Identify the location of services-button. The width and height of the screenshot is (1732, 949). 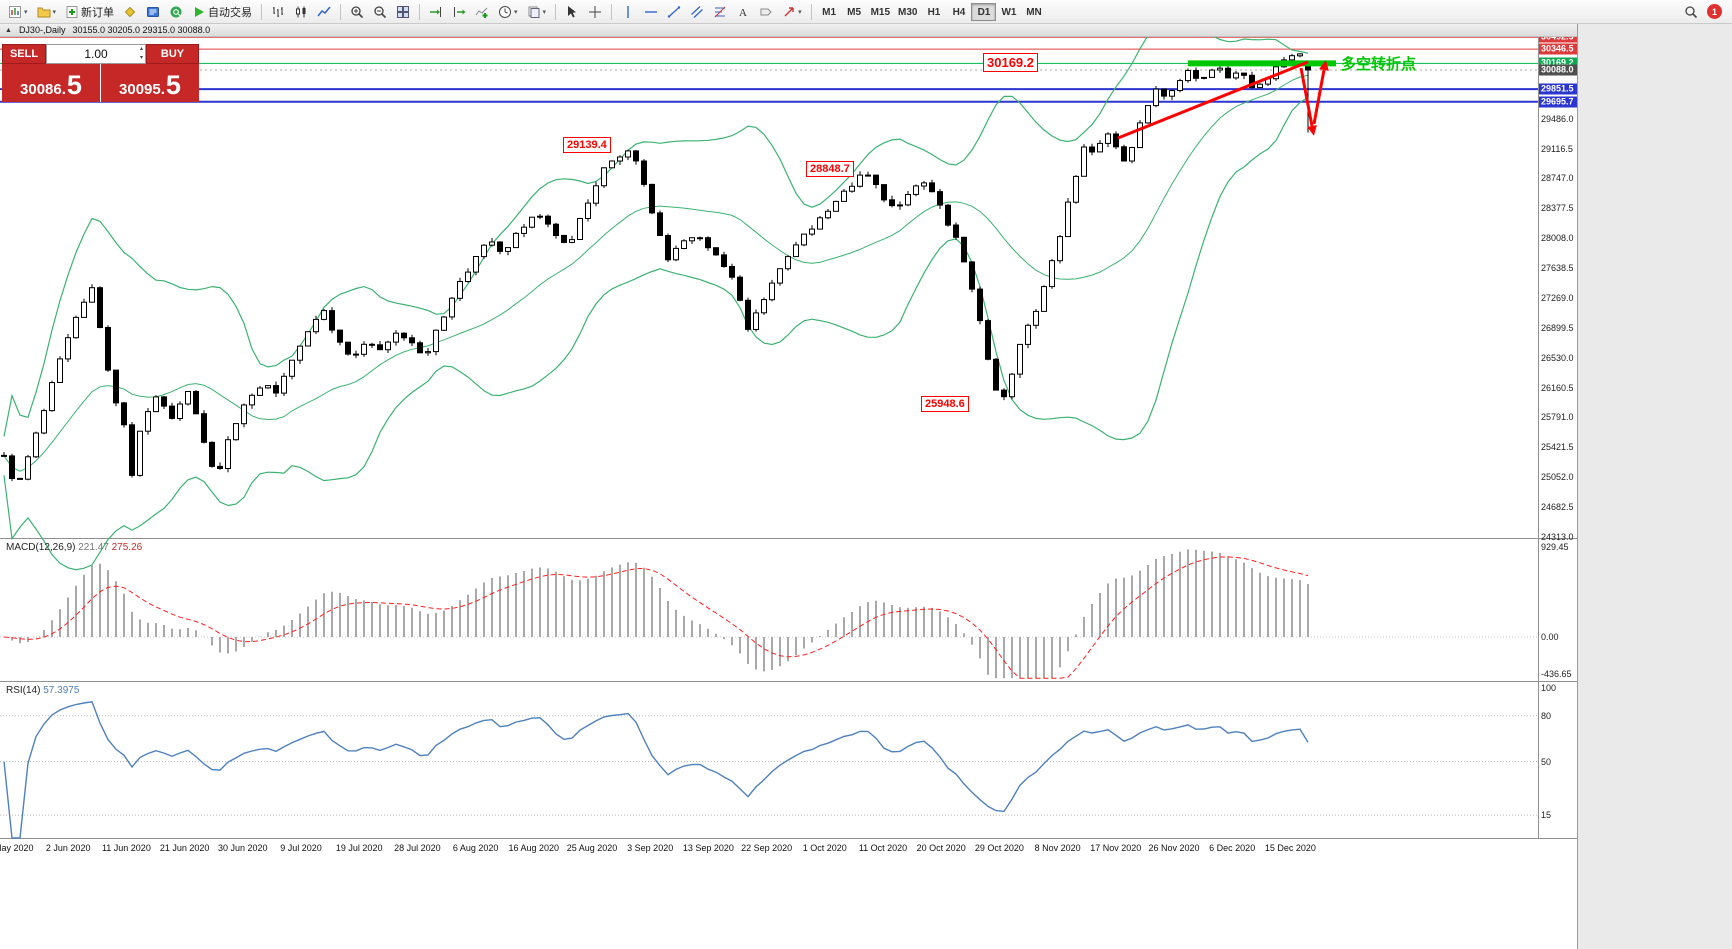
(176, 12).